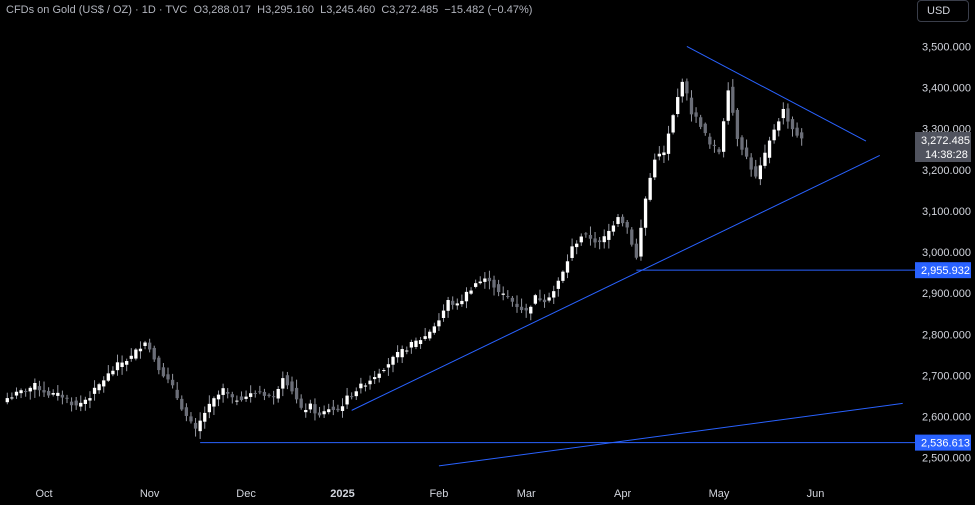  Describe the element at coordinates (945, 141) in the screenshot. I see `last-price-value: 3,272.485` at that location.